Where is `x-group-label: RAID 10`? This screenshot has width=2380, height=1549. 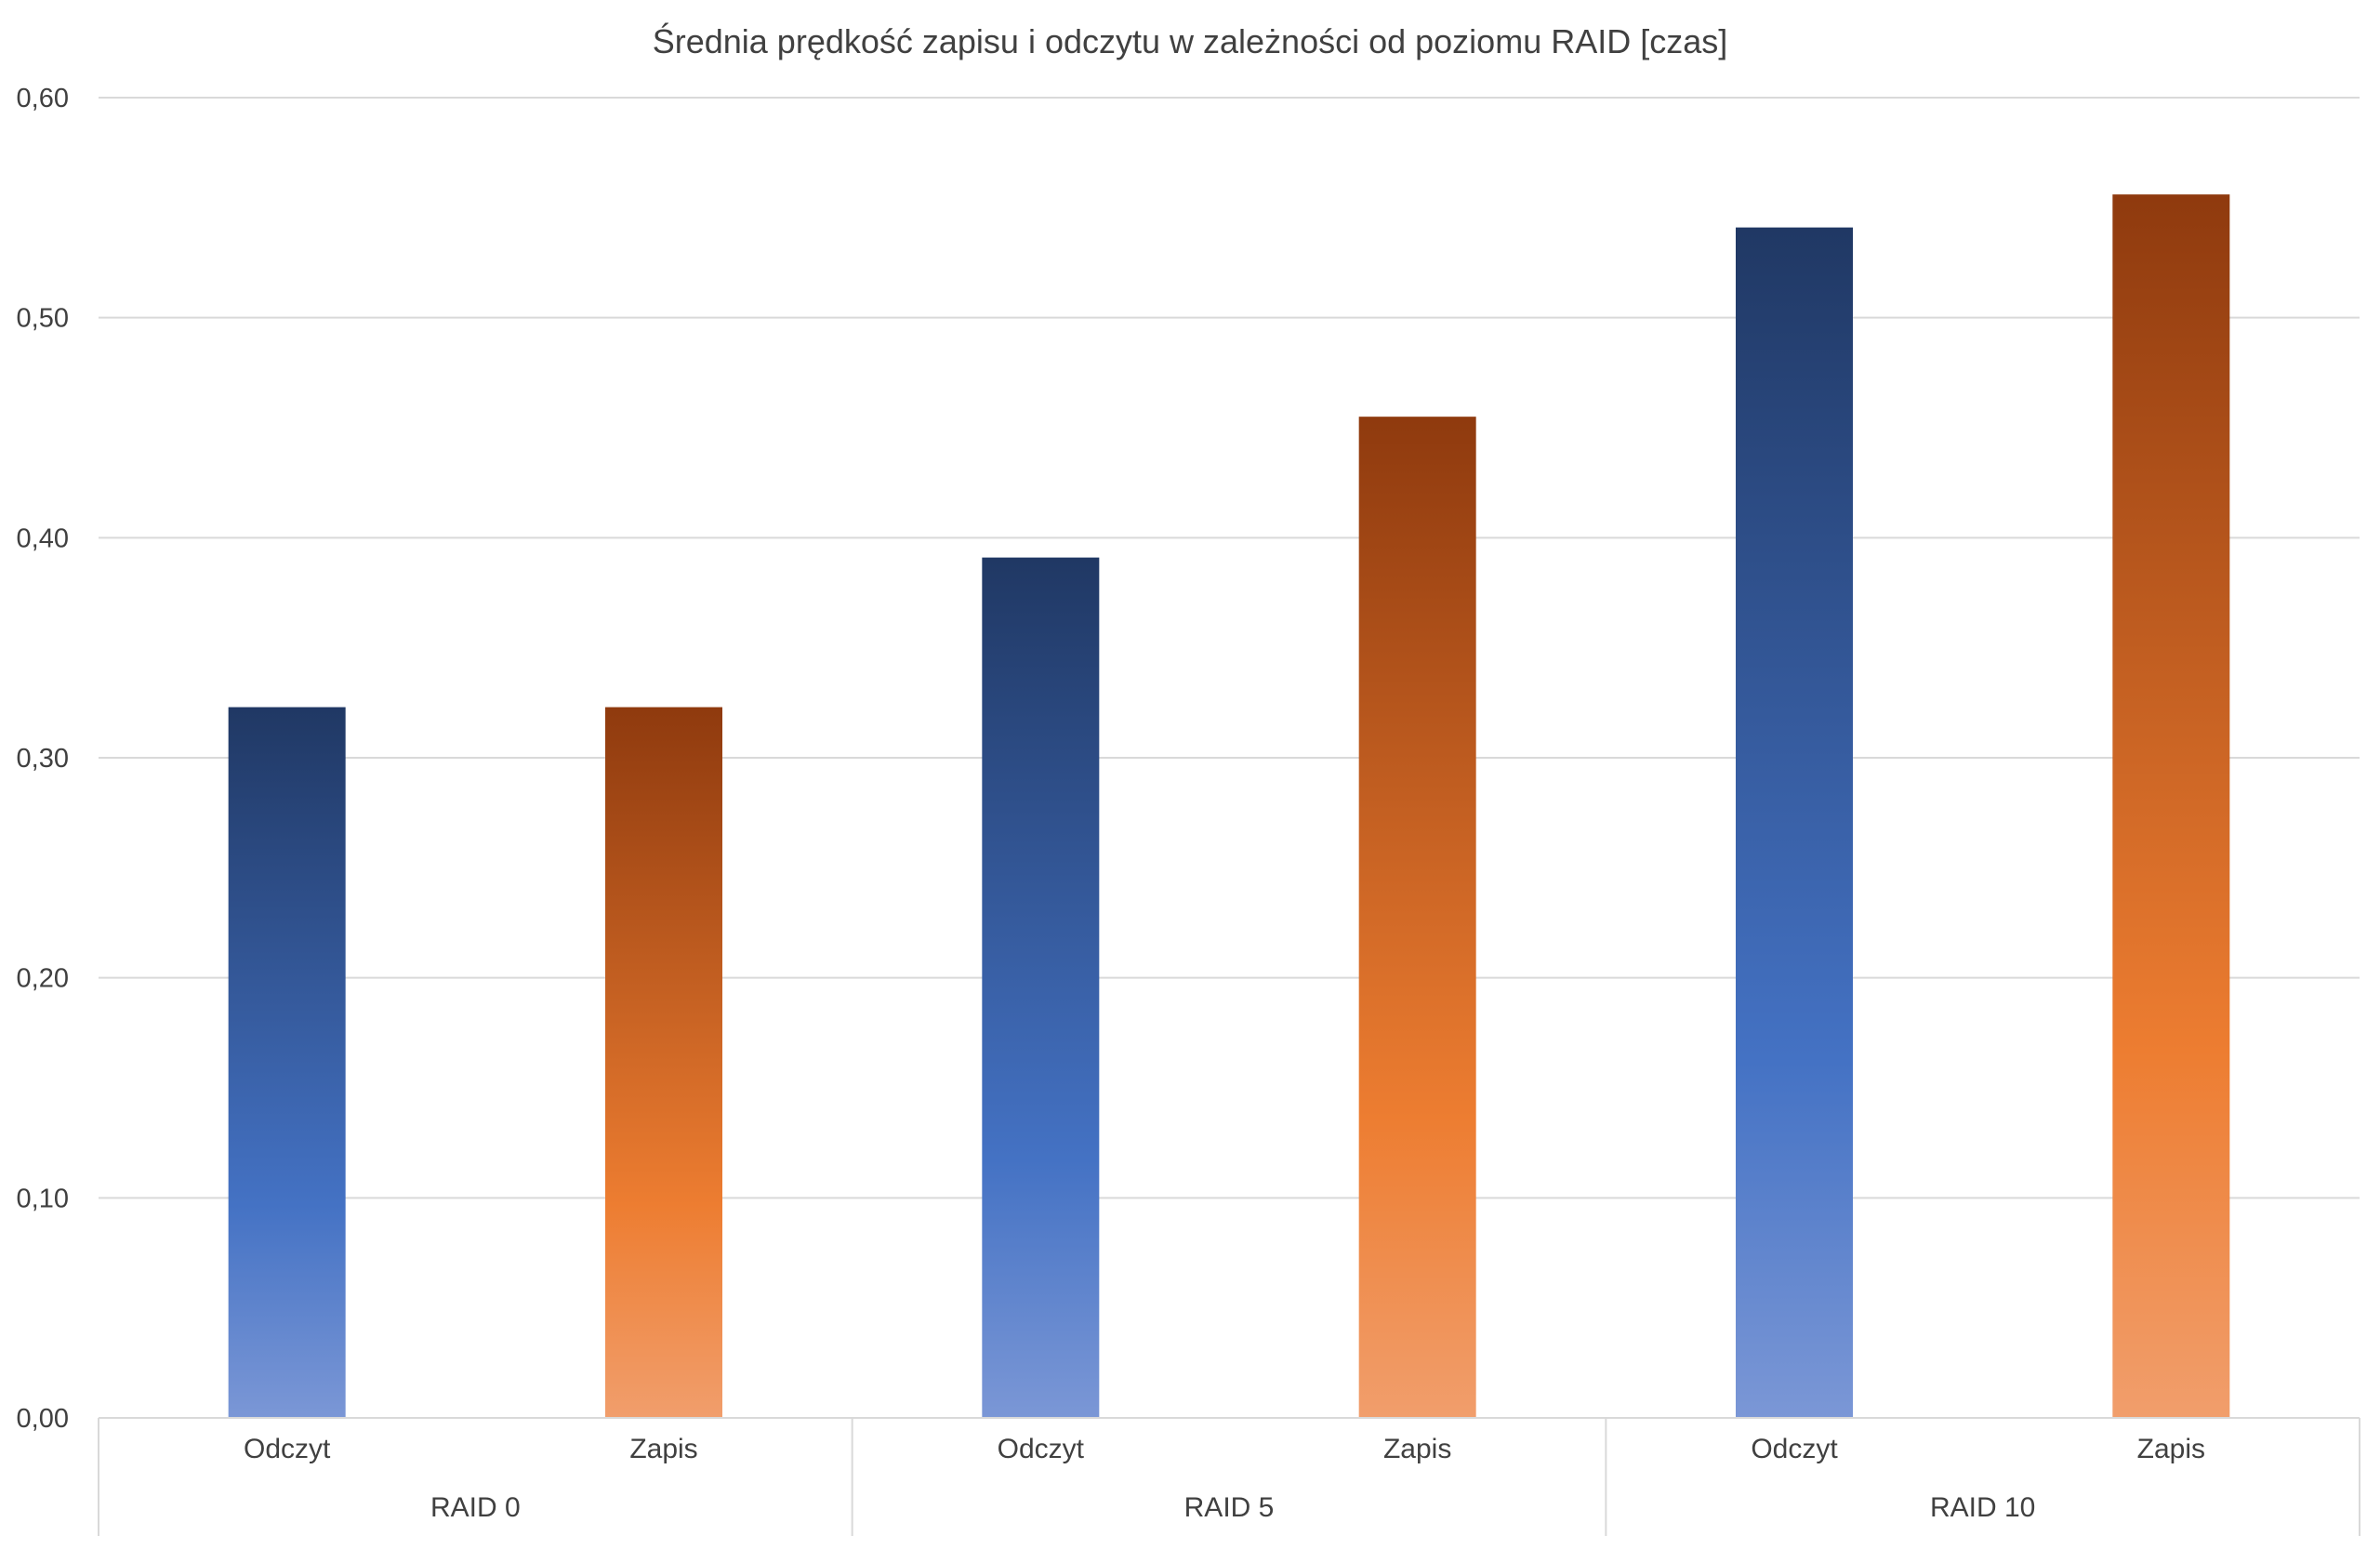
x-group-label: RAID 10 is located at coordinates (1982, 1507).